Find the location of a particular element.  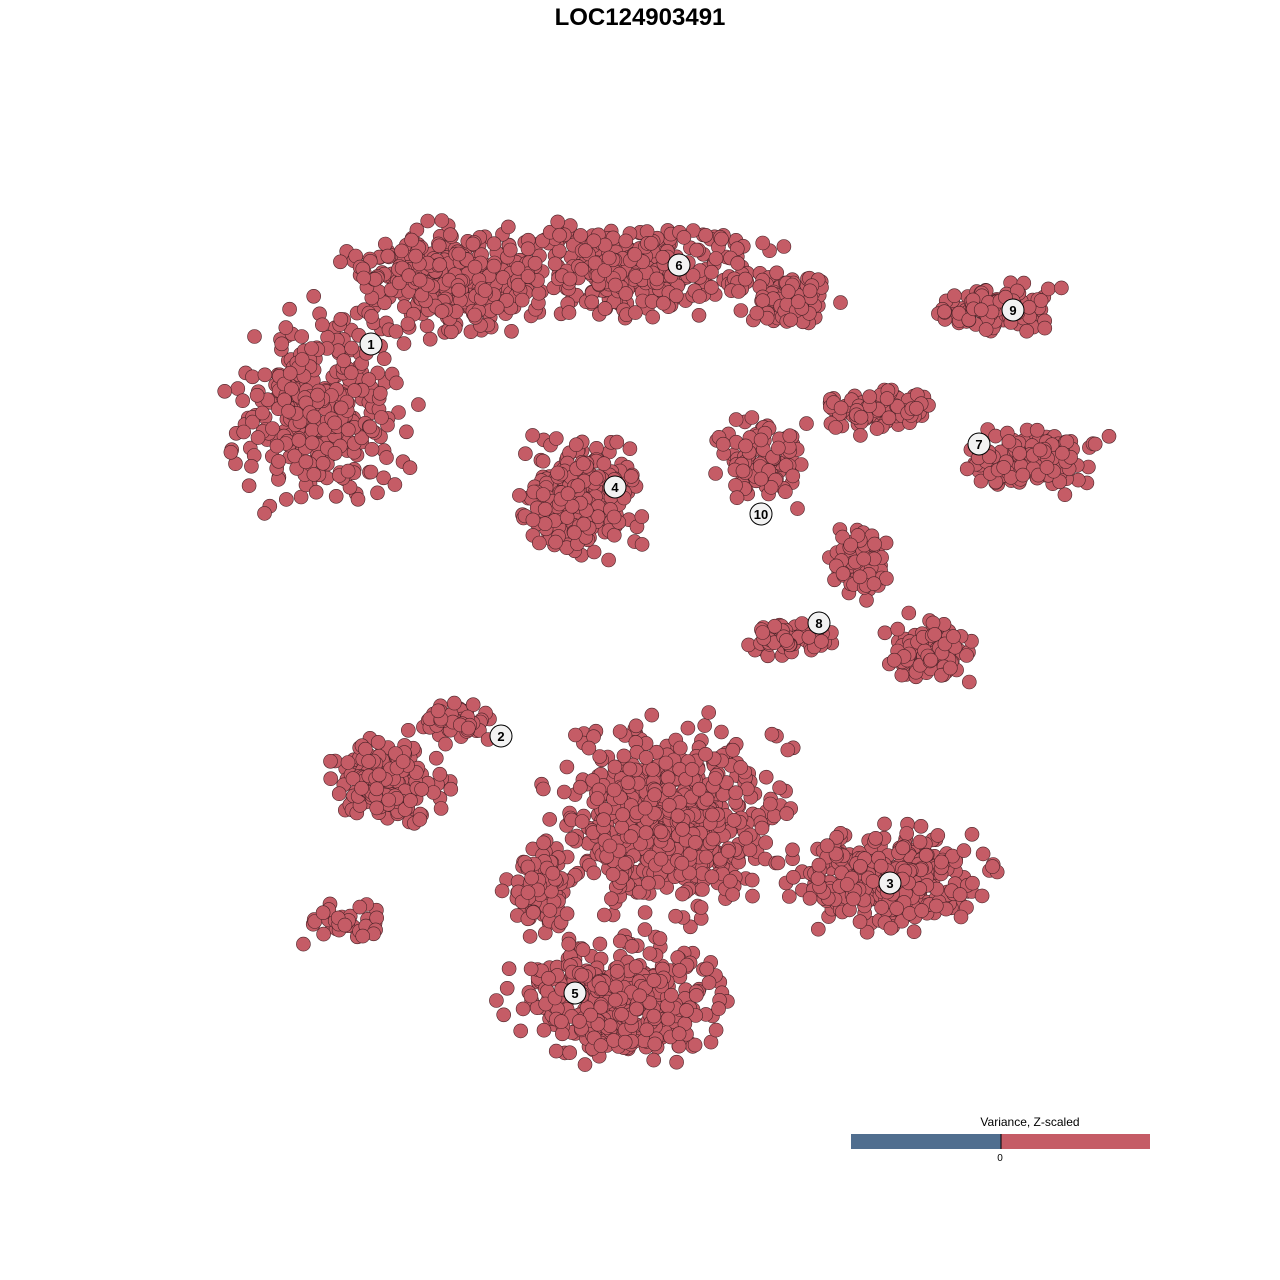

cluster-label-9: 9 is located at coordinates (1013, 310).